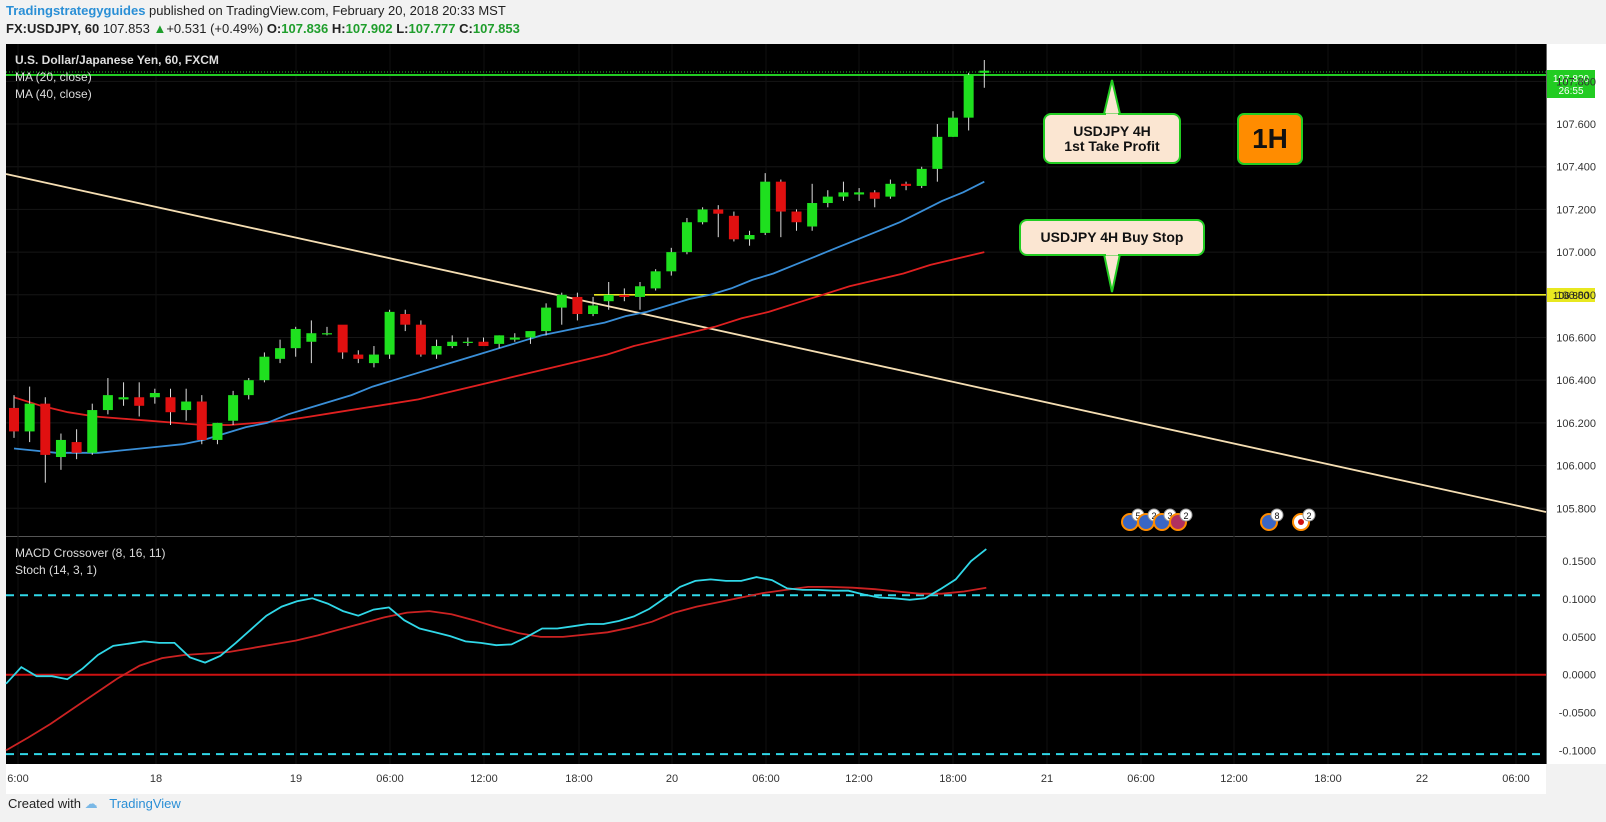  I want to click on high-label: H:, so click(338, 28).